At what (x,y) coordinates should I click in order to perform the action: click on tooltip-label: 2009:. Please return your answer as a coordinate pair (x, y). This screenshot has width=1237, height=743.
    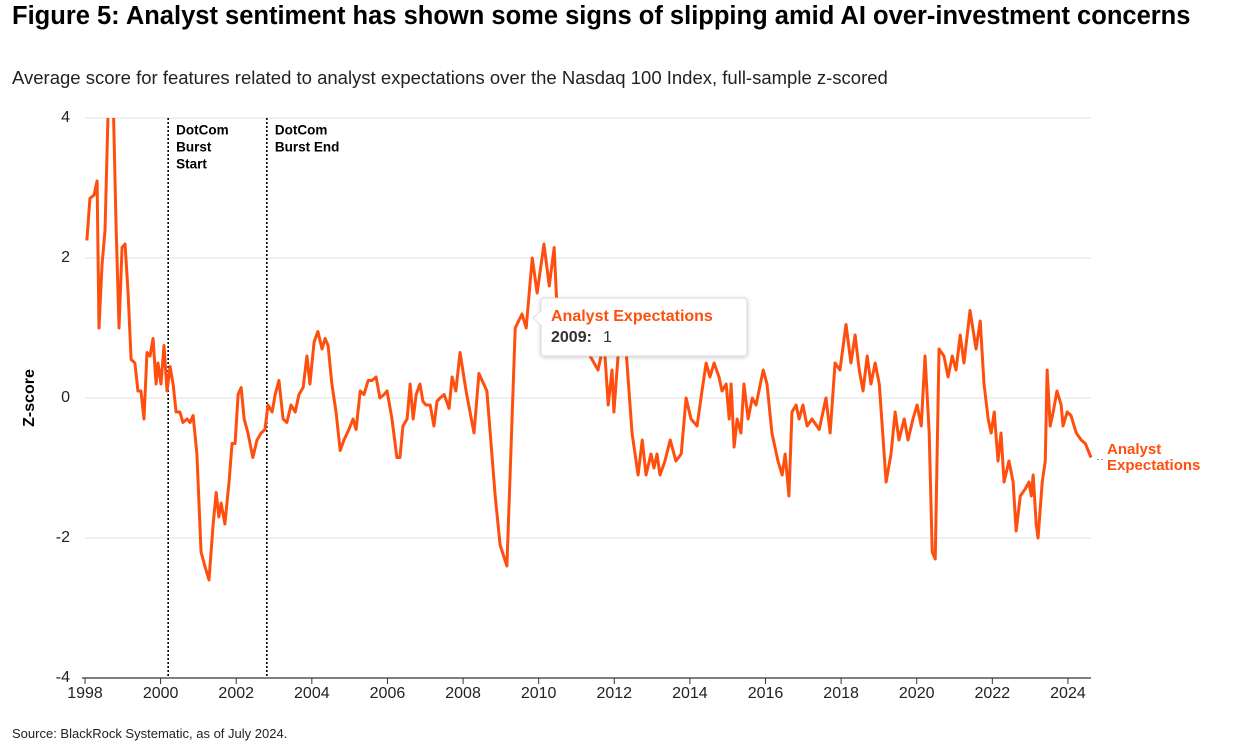
    Looking at the image, I should click on (571, 337).